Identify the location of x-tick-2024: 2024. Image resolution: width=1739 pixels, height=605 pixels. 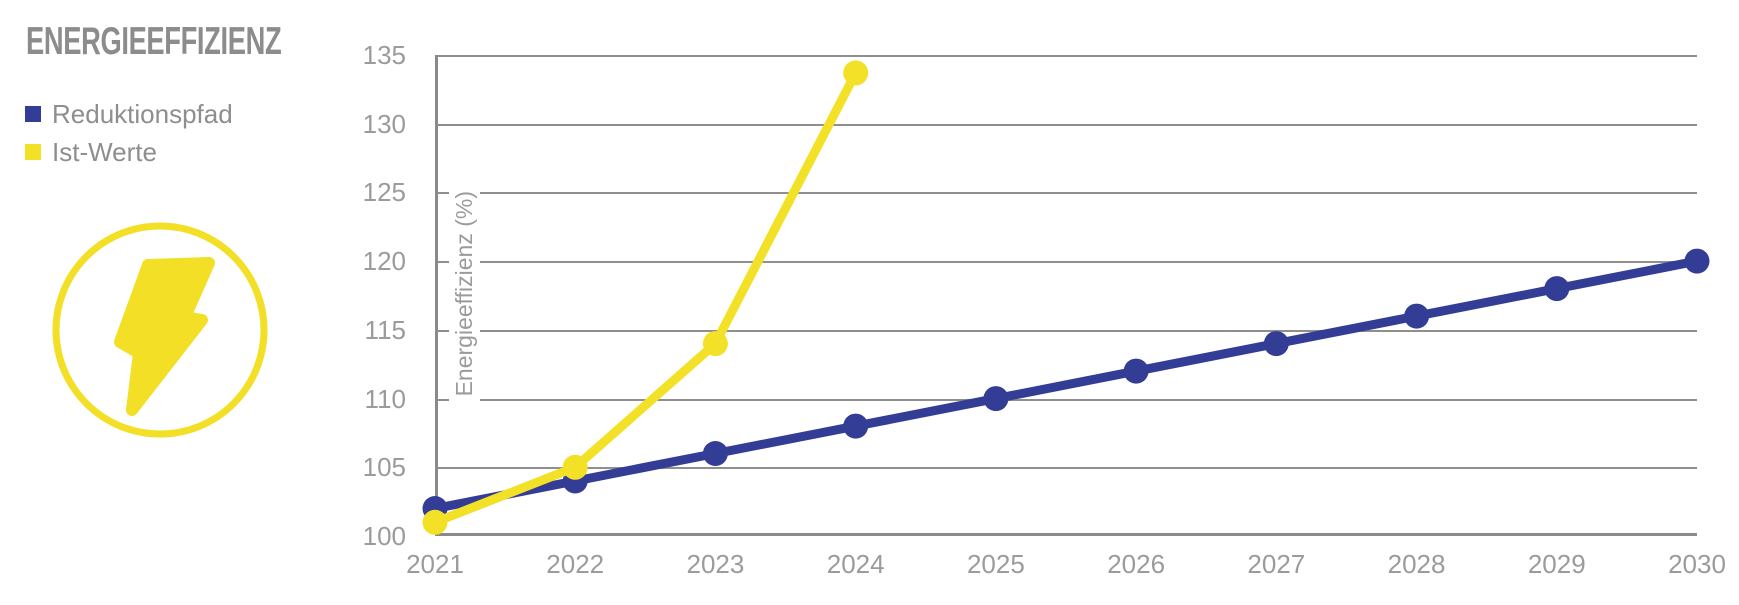
(855, 564).